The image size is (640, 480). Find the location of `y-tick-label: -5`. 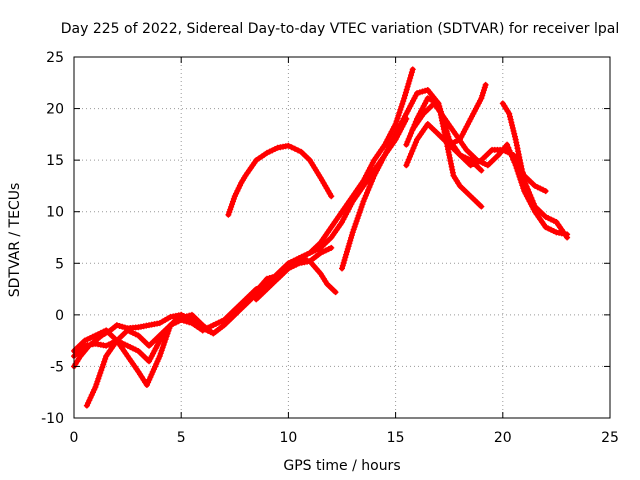

y-tick-label: -5 is located at coordinates (57, 367).